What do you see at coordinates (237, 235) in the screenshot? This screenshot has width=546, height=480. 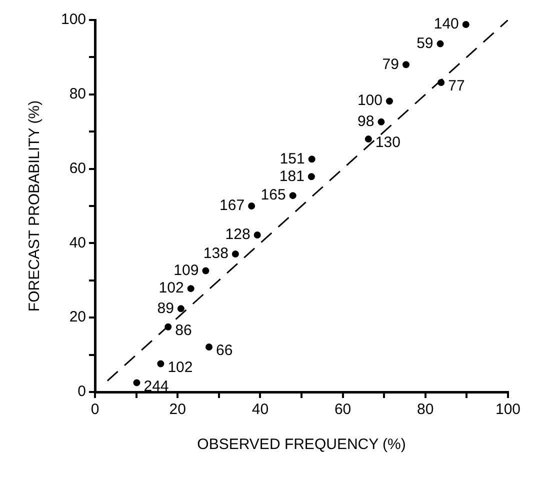 I see `annotation: 128` at bounding box center [237, 235].